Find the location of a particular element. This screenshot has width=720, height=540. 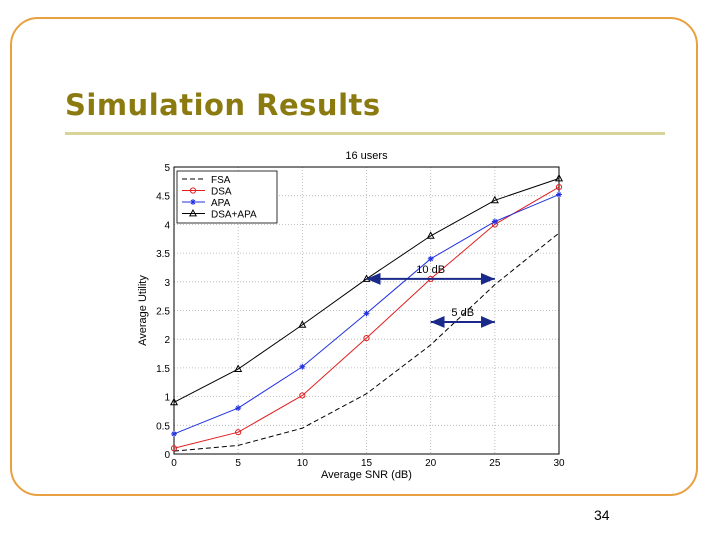

y-tick-label: 1.5 is located at coordinates (163, 369).